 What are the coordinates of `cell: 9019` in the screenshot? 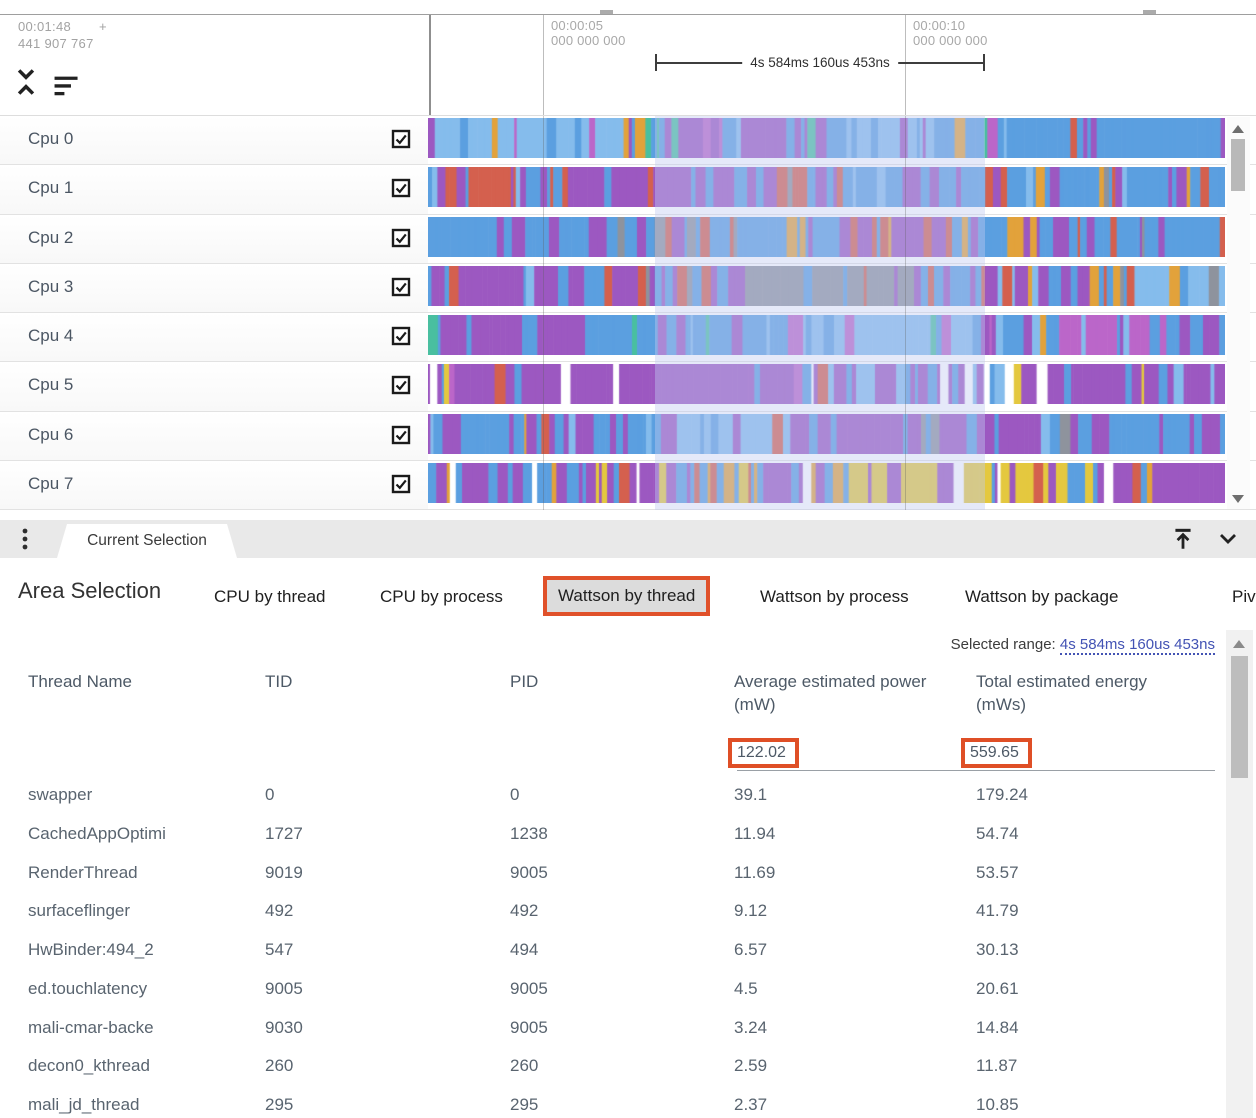 It's located at (284, 872).